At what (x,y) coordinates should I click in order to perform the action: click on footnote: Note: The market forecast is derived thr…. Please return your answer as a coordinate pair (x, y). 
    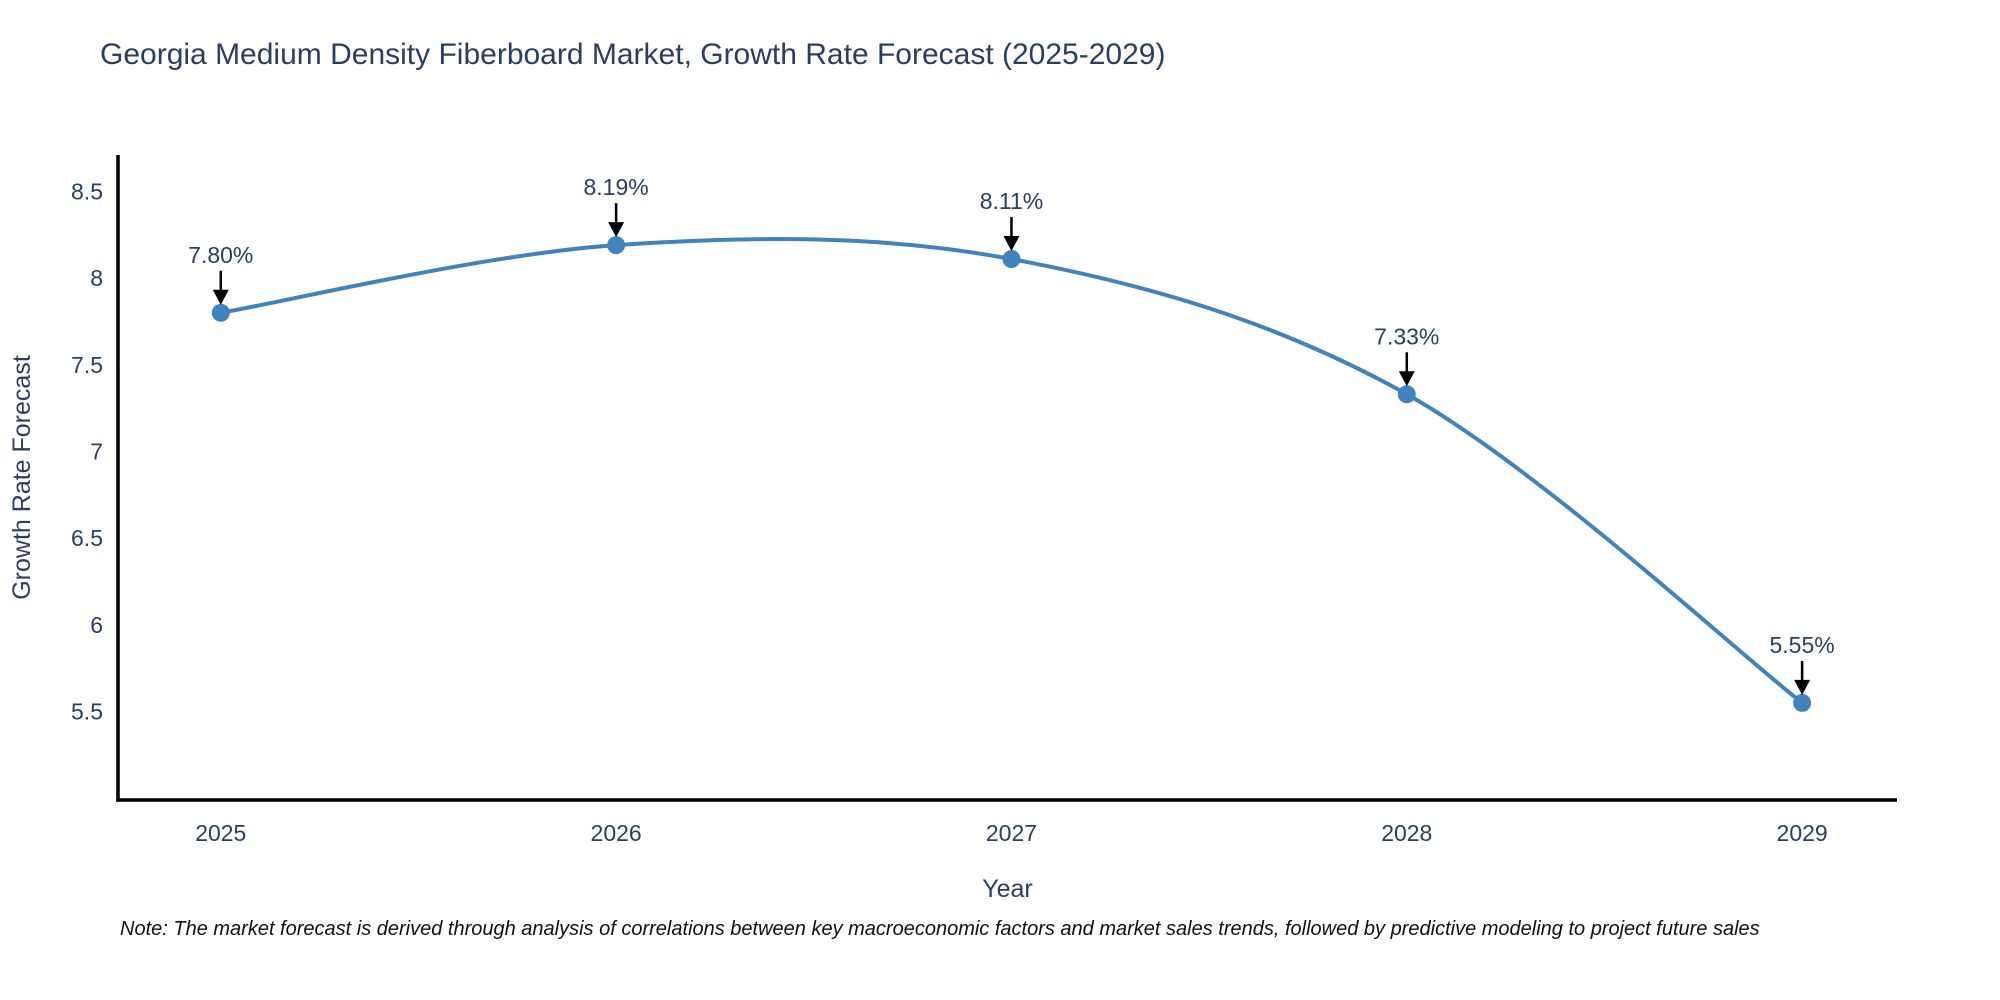
    Looking at the image, I should click on (940, 929).